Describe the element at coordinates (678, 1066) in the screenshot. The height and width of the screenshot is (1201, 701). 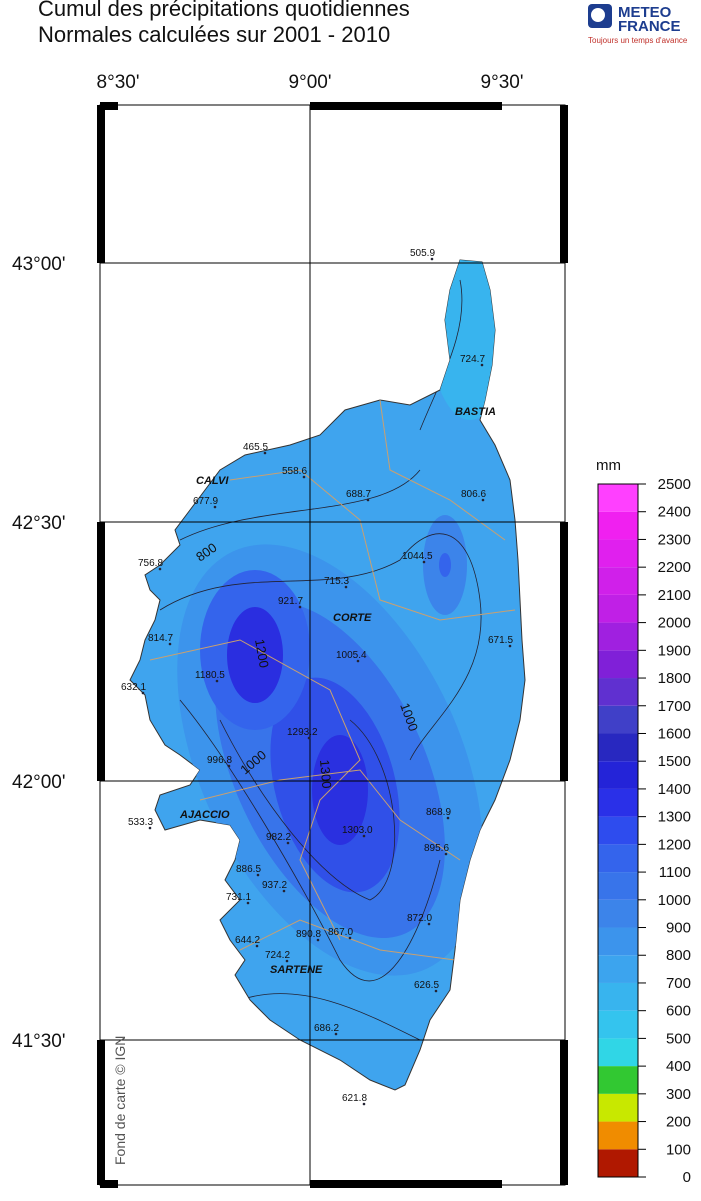
I see `legend-label: 400` at that location.